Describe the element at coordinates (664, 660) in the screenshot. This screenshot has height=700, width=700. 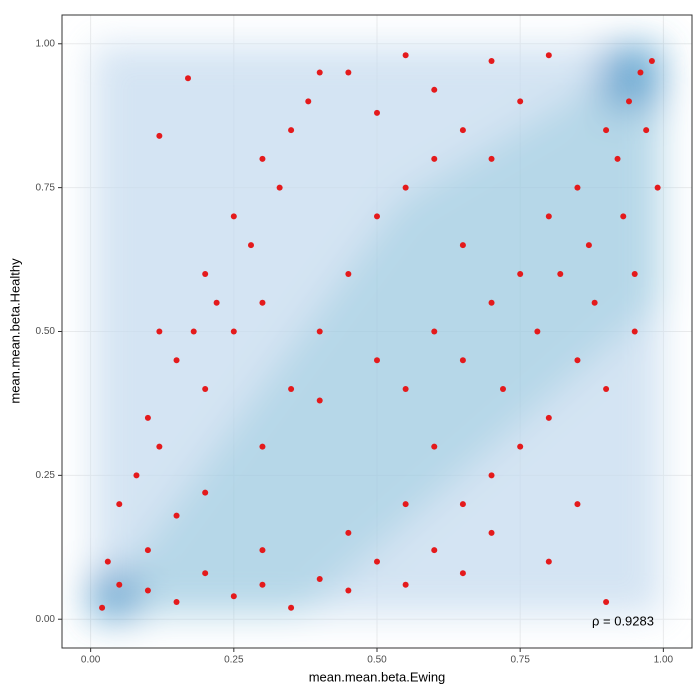
I see `x-tick-label: 1.00` at that location.